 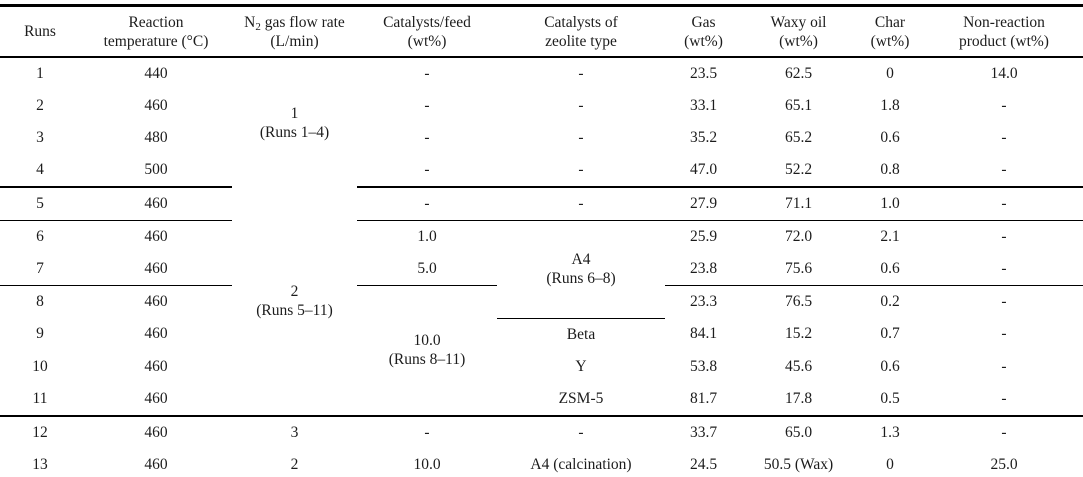 What do you see at coordinates (890, 334) in the screenshot?
I see `cell-char: 0.7` at bounding box center [890, 334].